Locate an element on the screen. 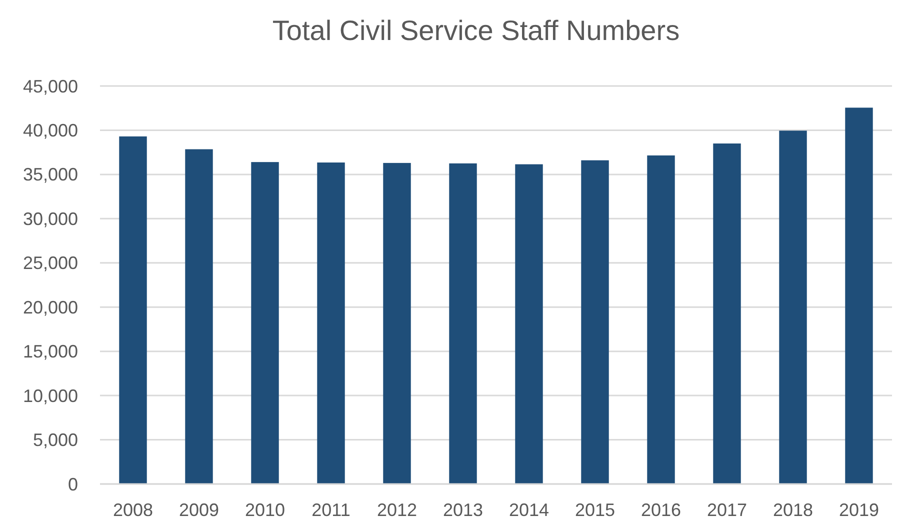  y-tick-label: 25,000 is located at coordinates (50, 263).